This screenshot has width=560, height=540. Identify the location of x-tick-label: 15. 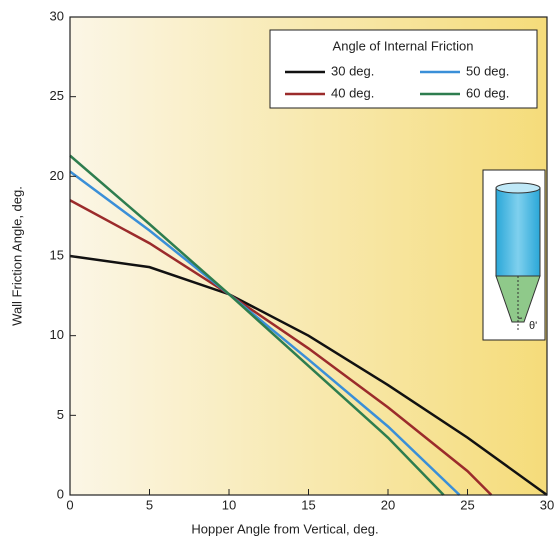
(308, 504).